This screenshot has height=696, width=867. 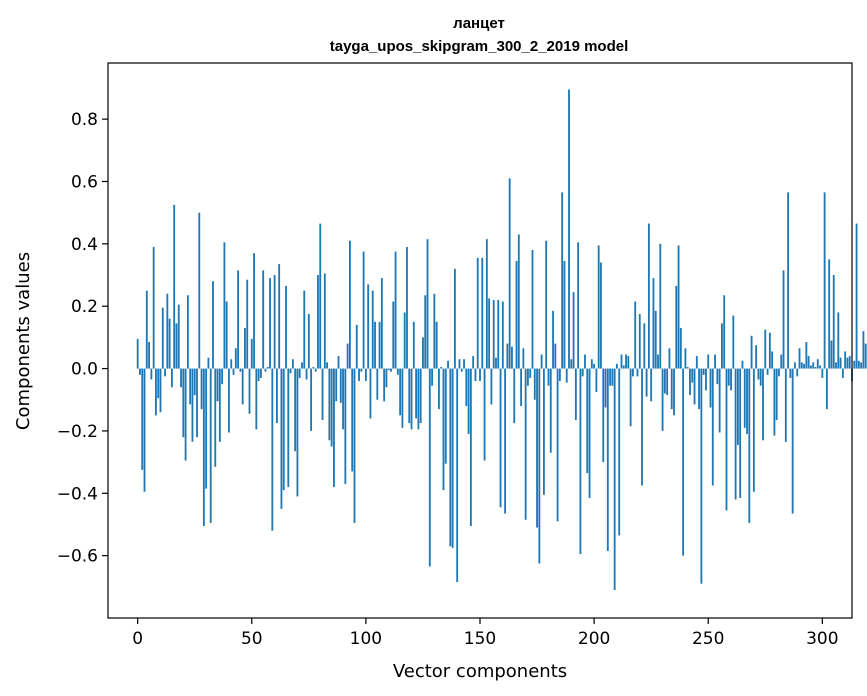 I want to click on x-tick-label: 100, so click(x=366, y=639).